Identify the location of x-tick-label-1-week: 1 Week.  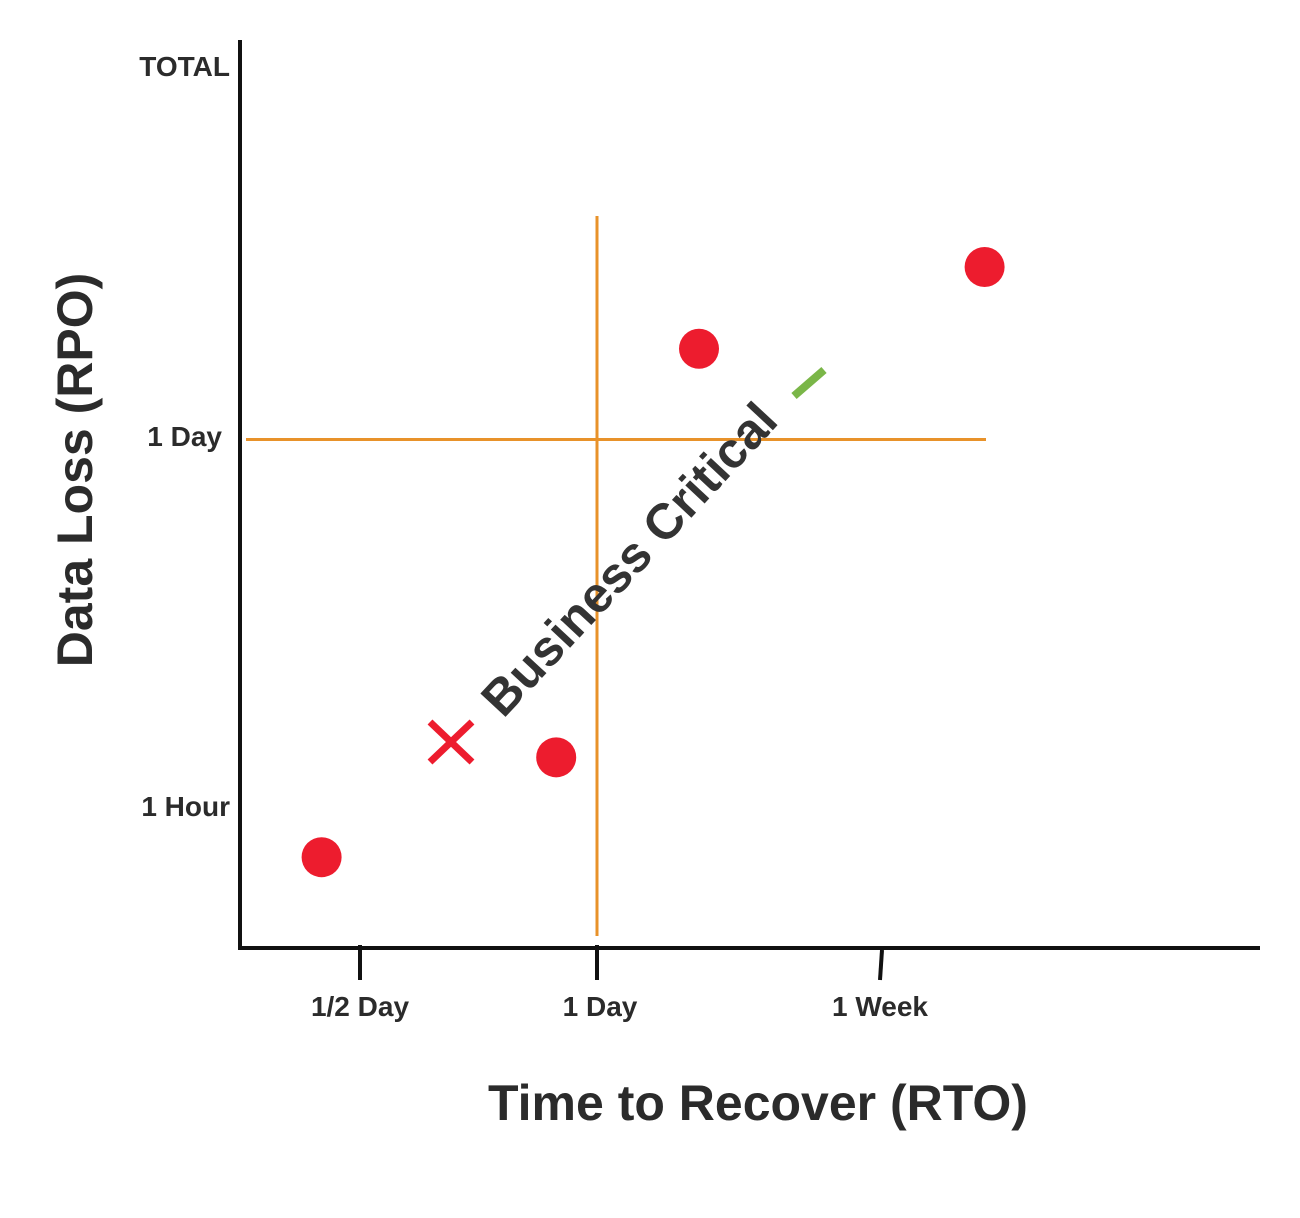
(880, 1006).